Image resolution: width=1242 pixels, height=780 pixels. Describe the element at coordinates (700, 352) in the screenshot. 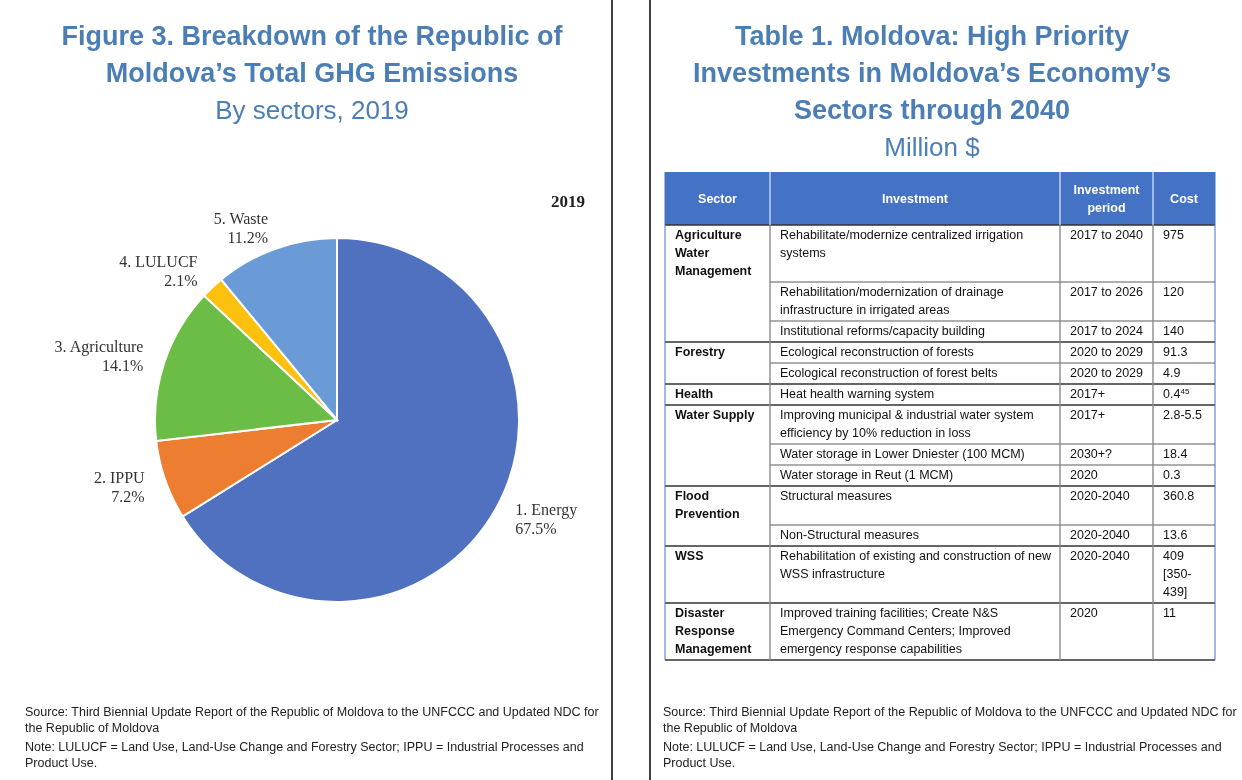

I see `text: Forestry` at that location.